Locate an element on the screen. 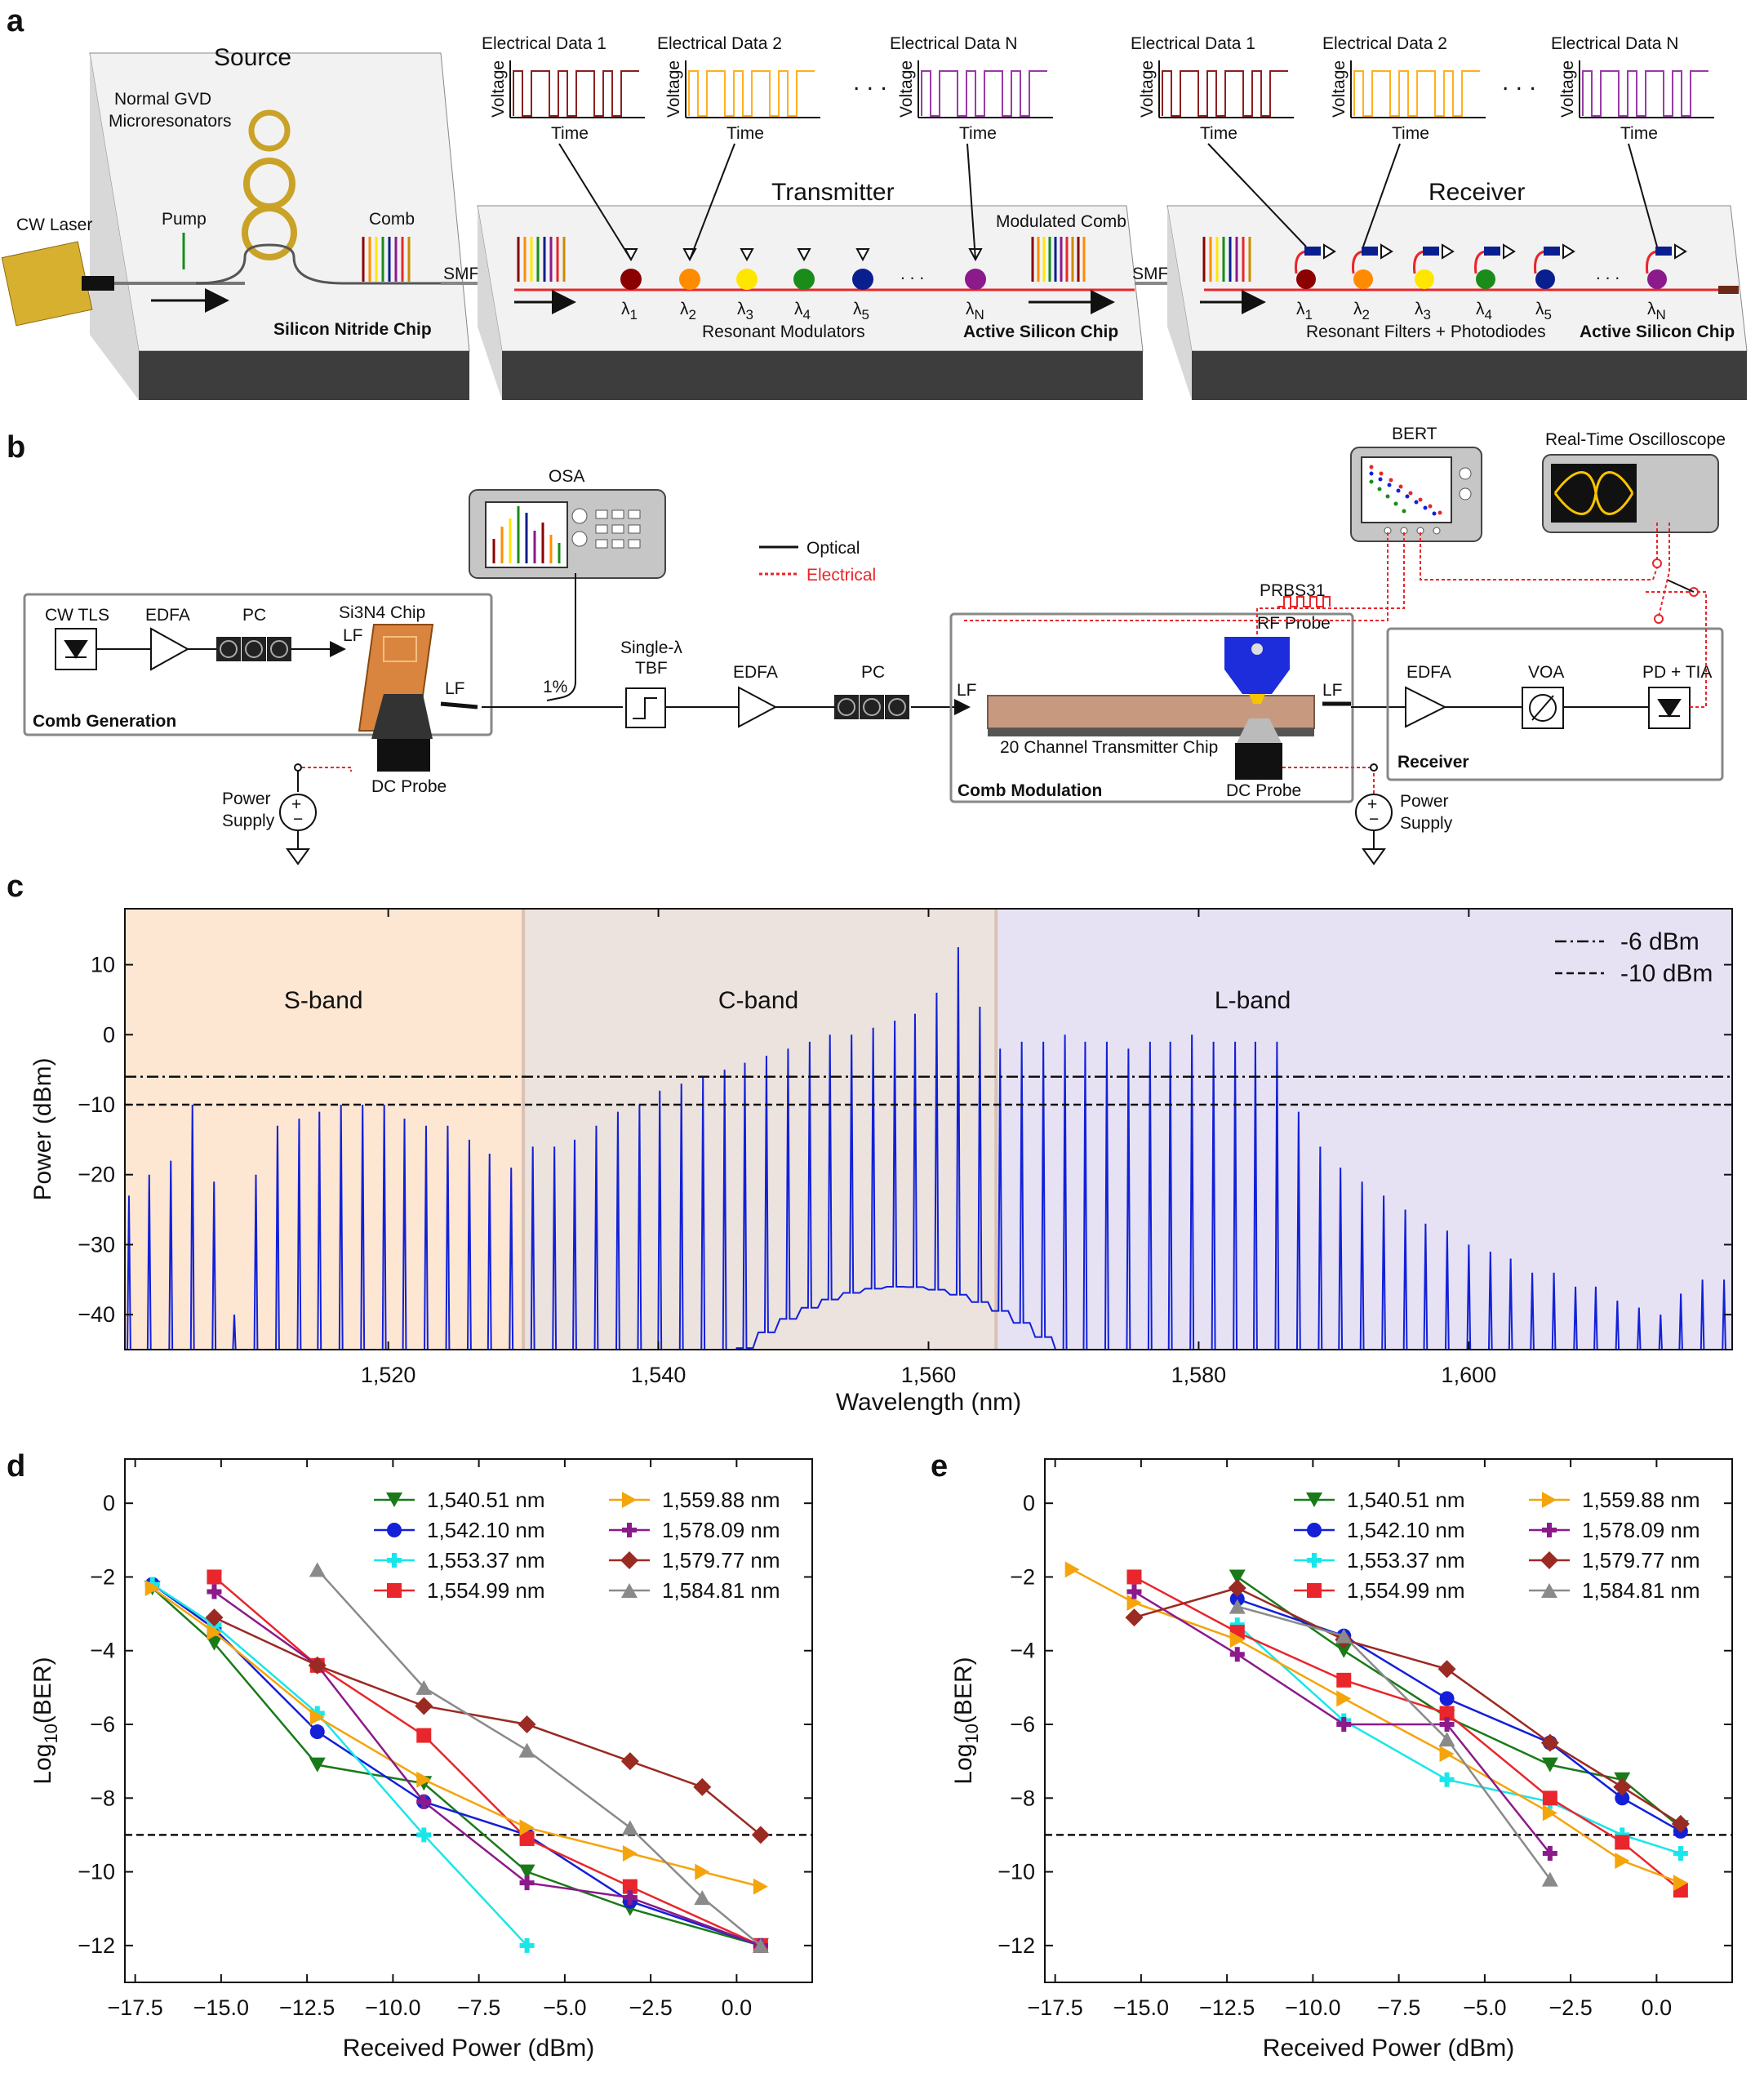 This screenshot has width=1764, height=2073. time-label: Time is located at coordinates (1410, 133).